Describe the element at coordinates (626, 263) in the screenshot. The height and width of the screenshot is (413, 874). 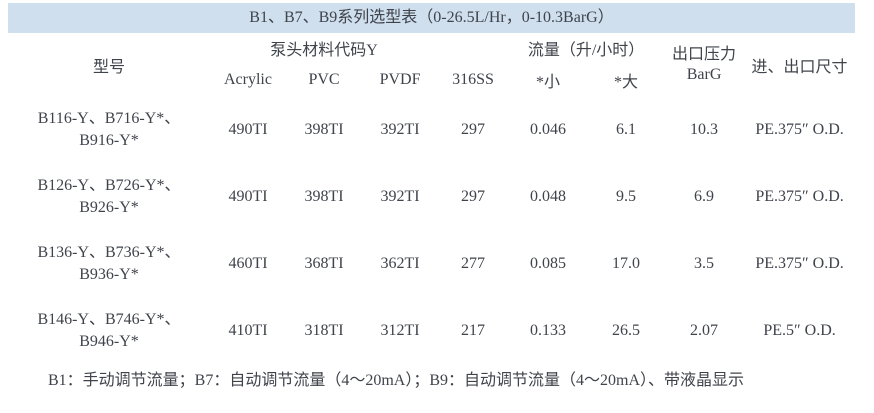
I see `flow-max-cell: 17.0` at that location.